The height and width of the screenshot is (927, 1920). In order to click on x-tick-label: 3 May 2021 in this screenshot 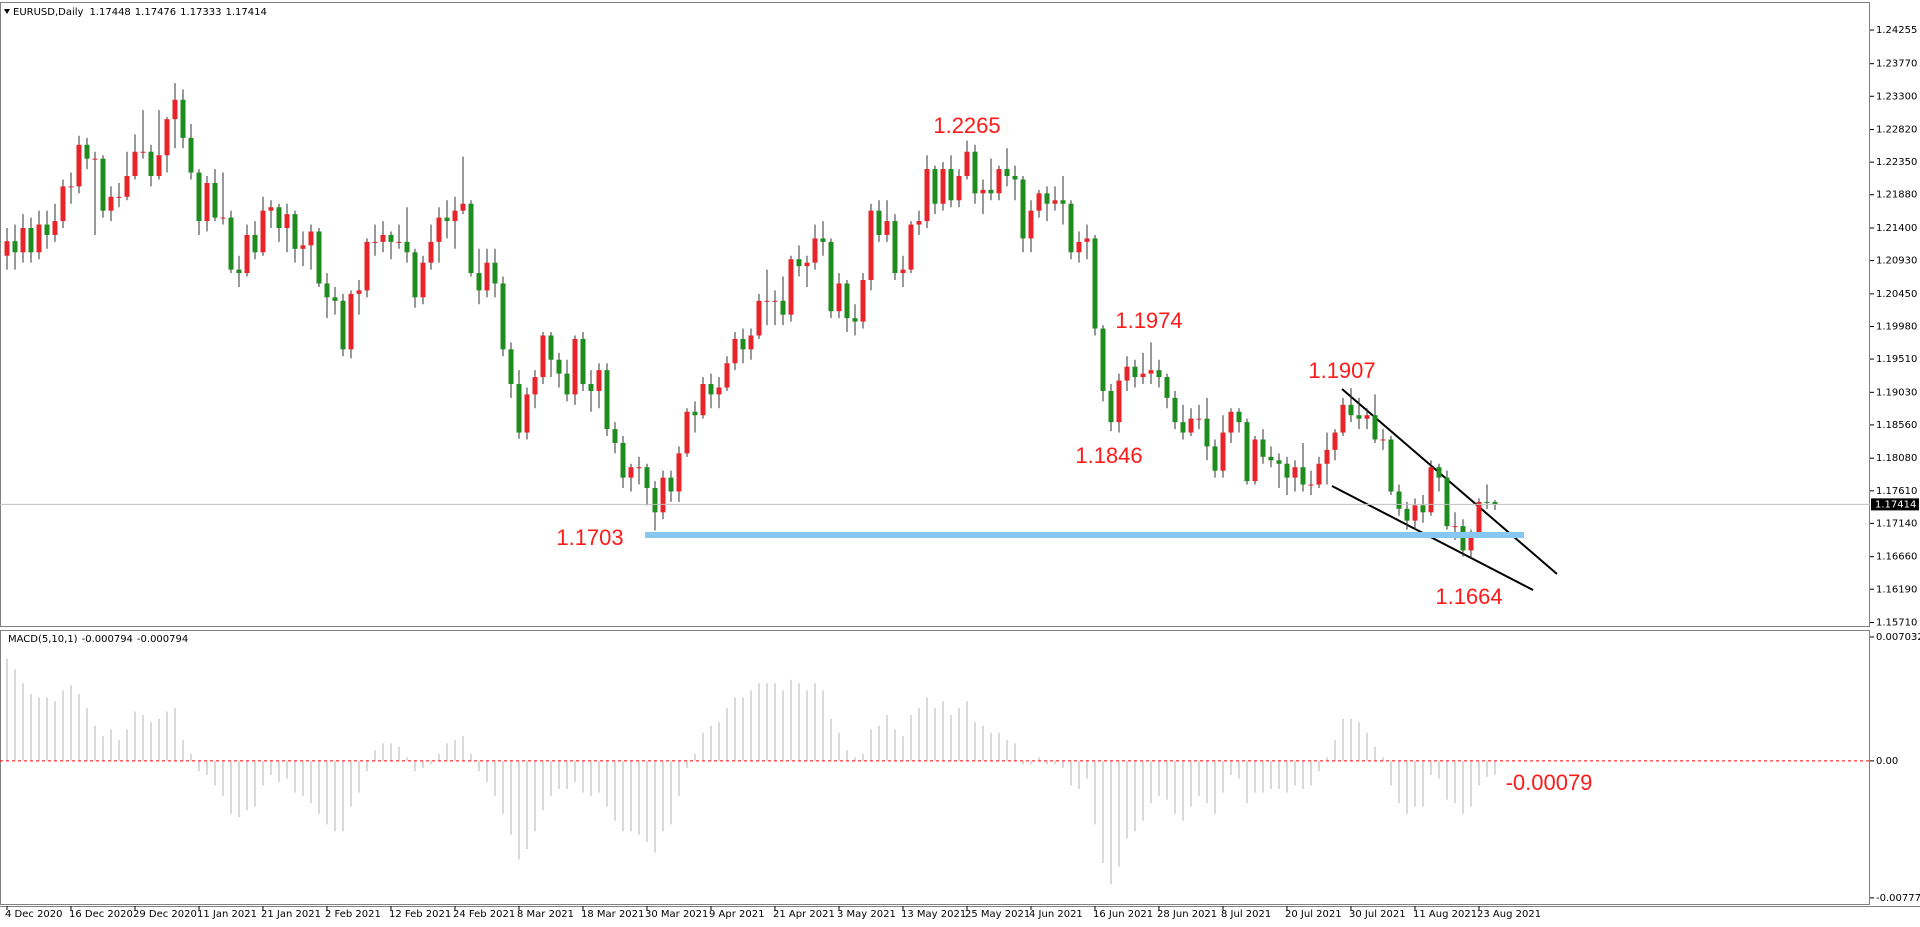, I will do `click(866, 914)`.